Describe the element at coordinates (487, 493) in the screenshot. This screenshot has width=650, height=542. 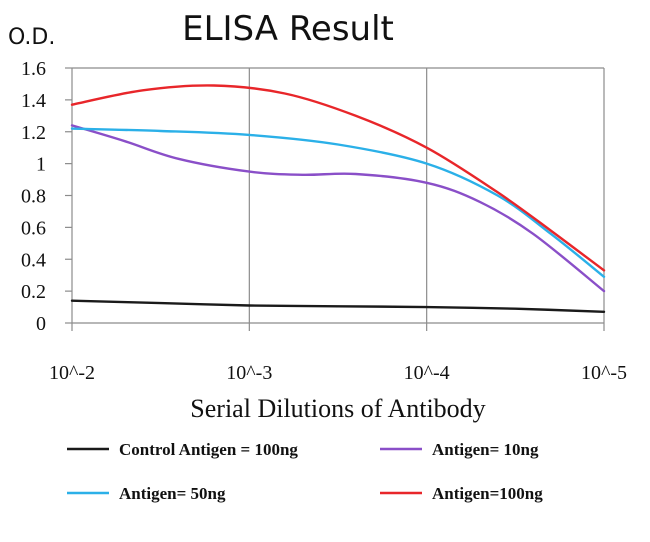
I see `legend-label: Antigen=100ng` at that location.